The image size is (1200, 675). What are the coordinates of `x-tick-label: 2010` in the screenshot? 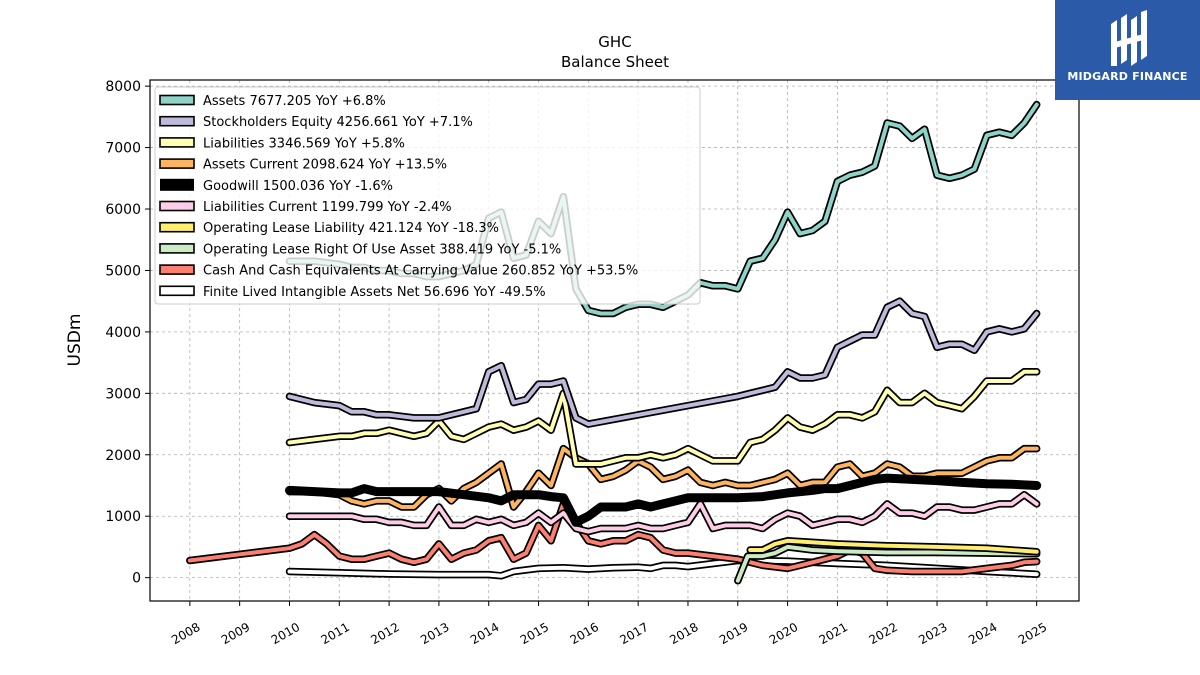 It's located at (285, 633).